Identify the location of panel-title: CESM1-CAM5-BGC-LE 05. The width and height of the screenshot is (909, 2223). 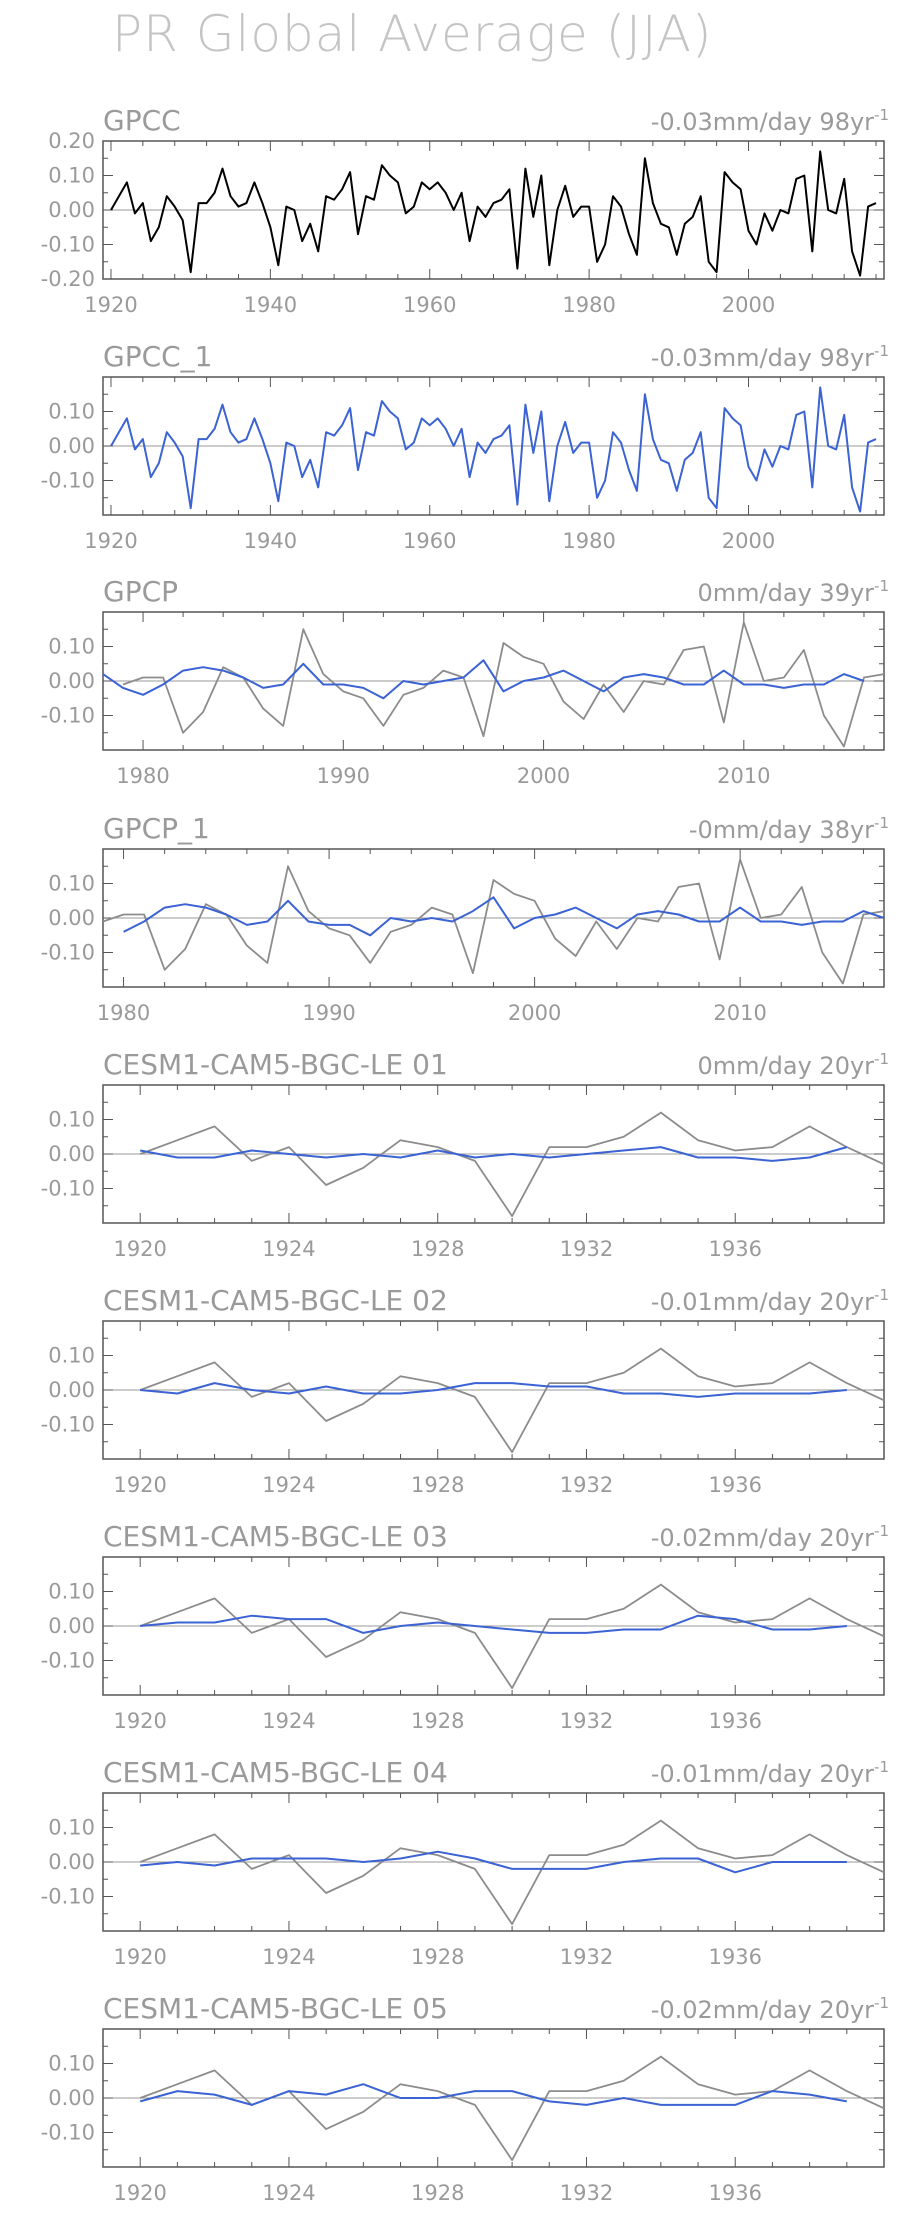
(275, 2008).